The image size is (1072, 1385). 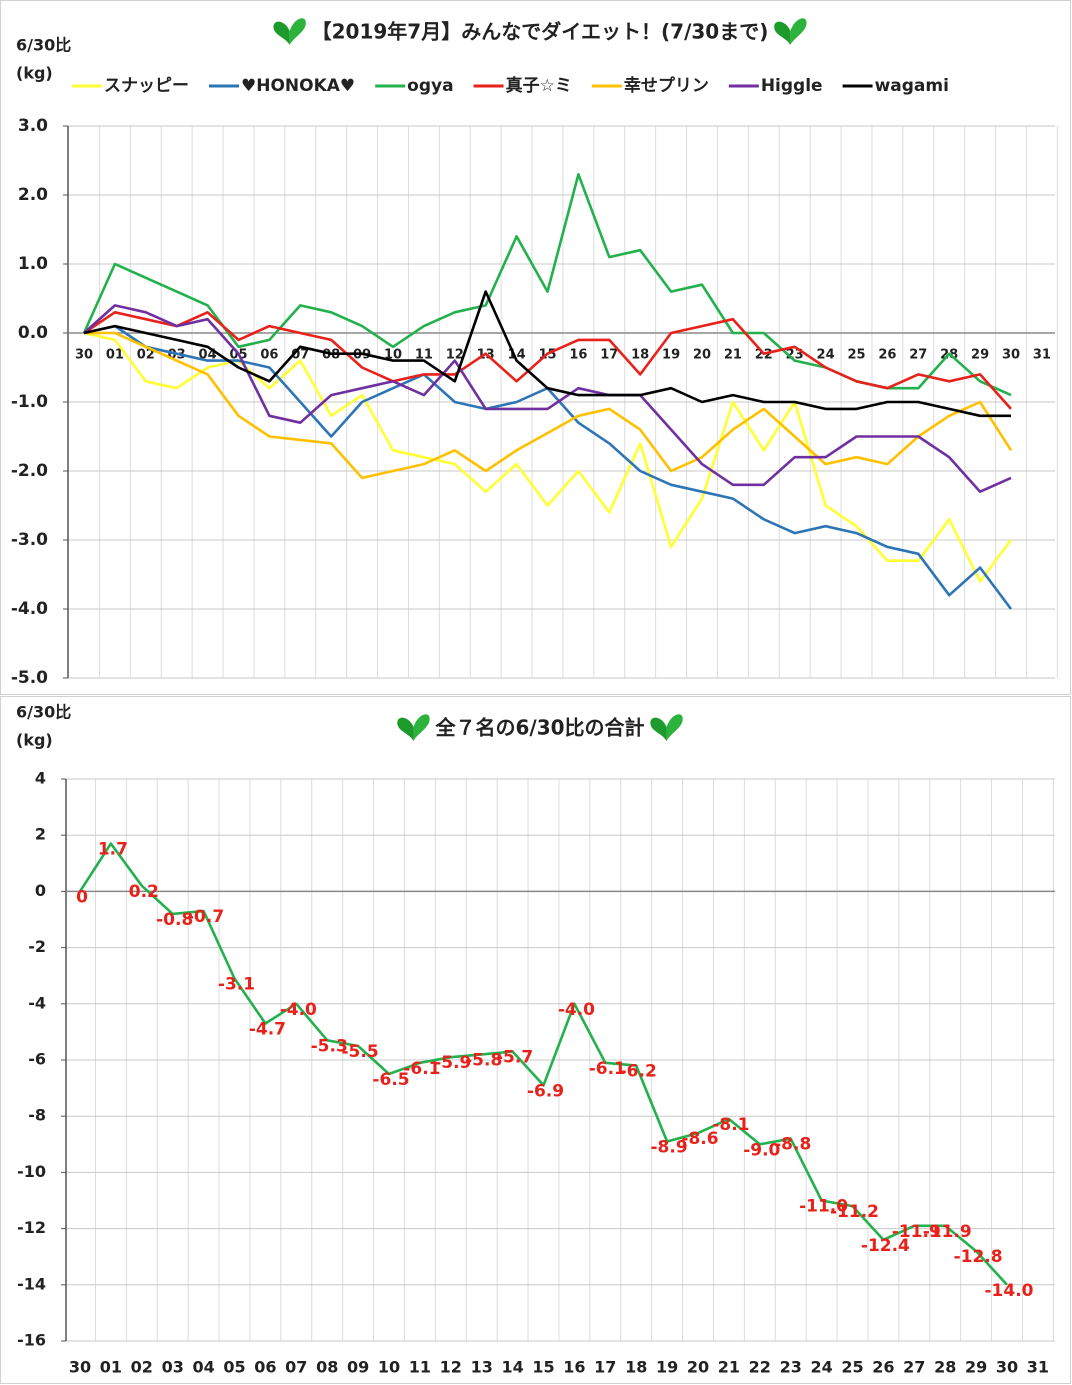 I want to click on x-tick-label: 07, so click(x=296, y=1367).